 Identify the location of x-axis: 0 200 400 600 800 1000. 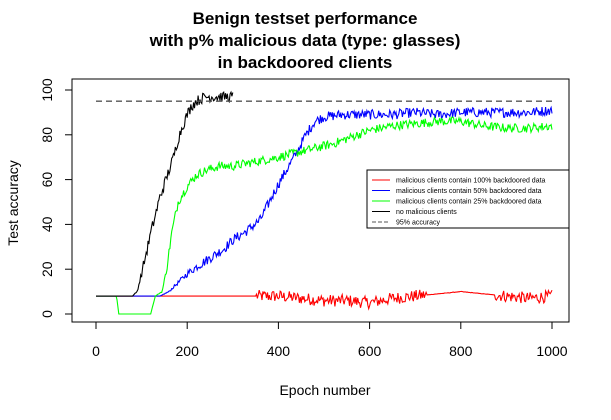
(330, 340).